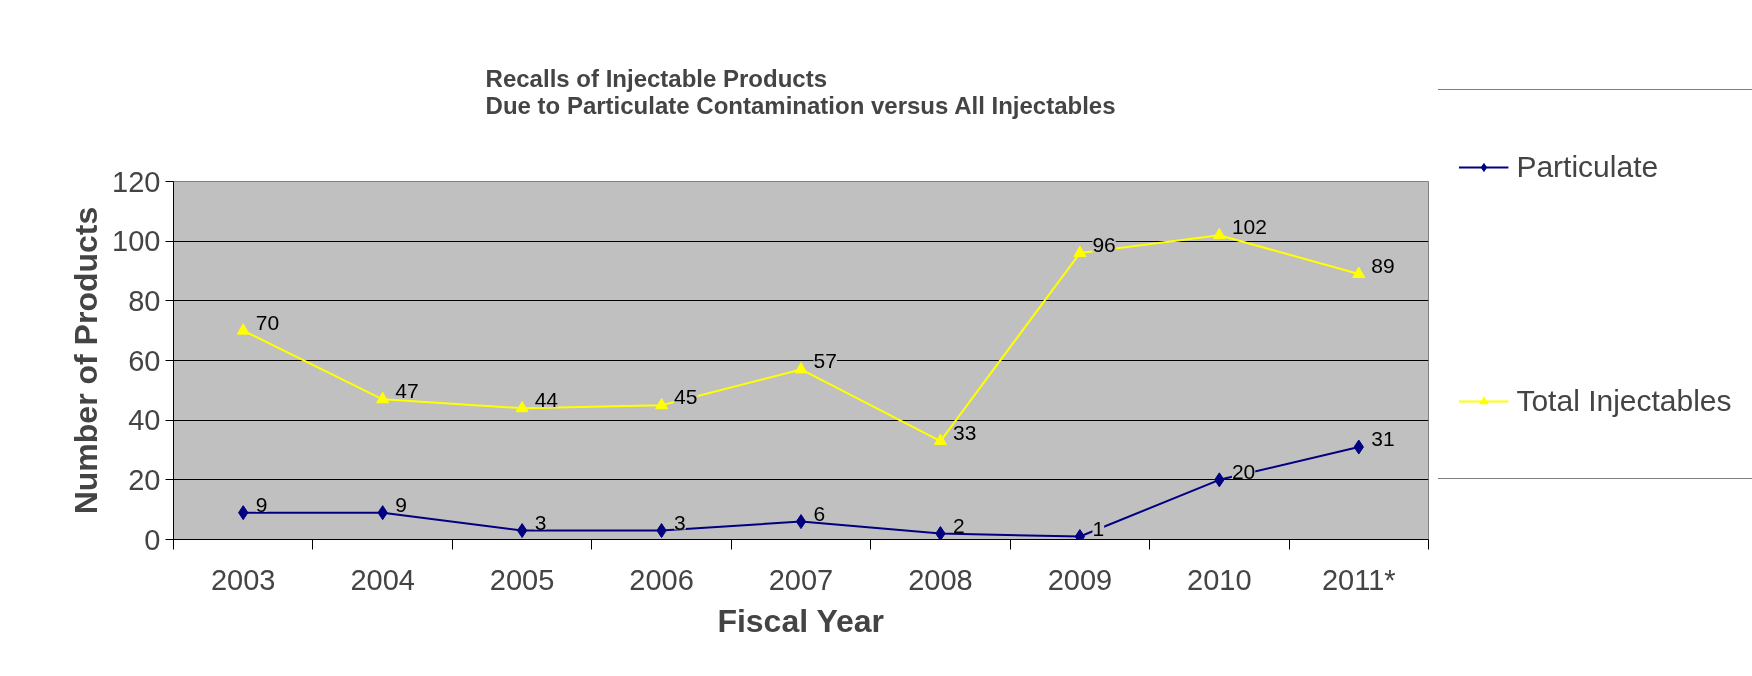 Image resolution: width=1752 pixels, height=676 pixels. I want to click on y-tick-label: 60, so click(144, 360).